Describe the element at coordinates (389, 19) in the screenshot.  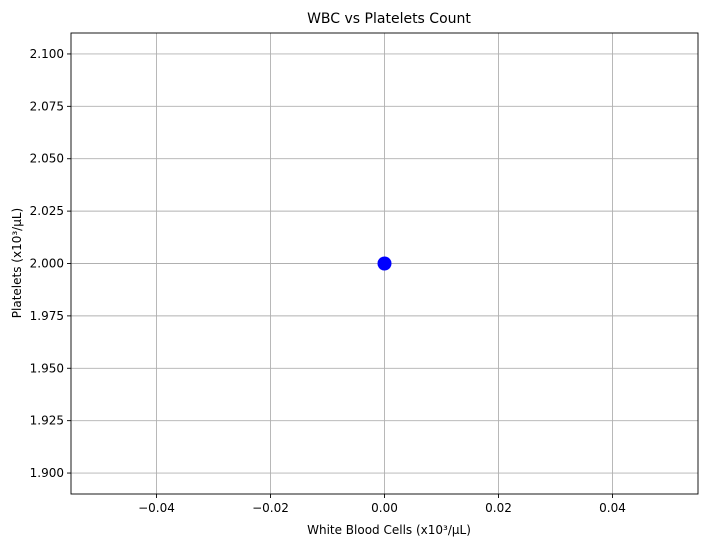
I see `chart-title: WBC vs Platelets Count` at that location.